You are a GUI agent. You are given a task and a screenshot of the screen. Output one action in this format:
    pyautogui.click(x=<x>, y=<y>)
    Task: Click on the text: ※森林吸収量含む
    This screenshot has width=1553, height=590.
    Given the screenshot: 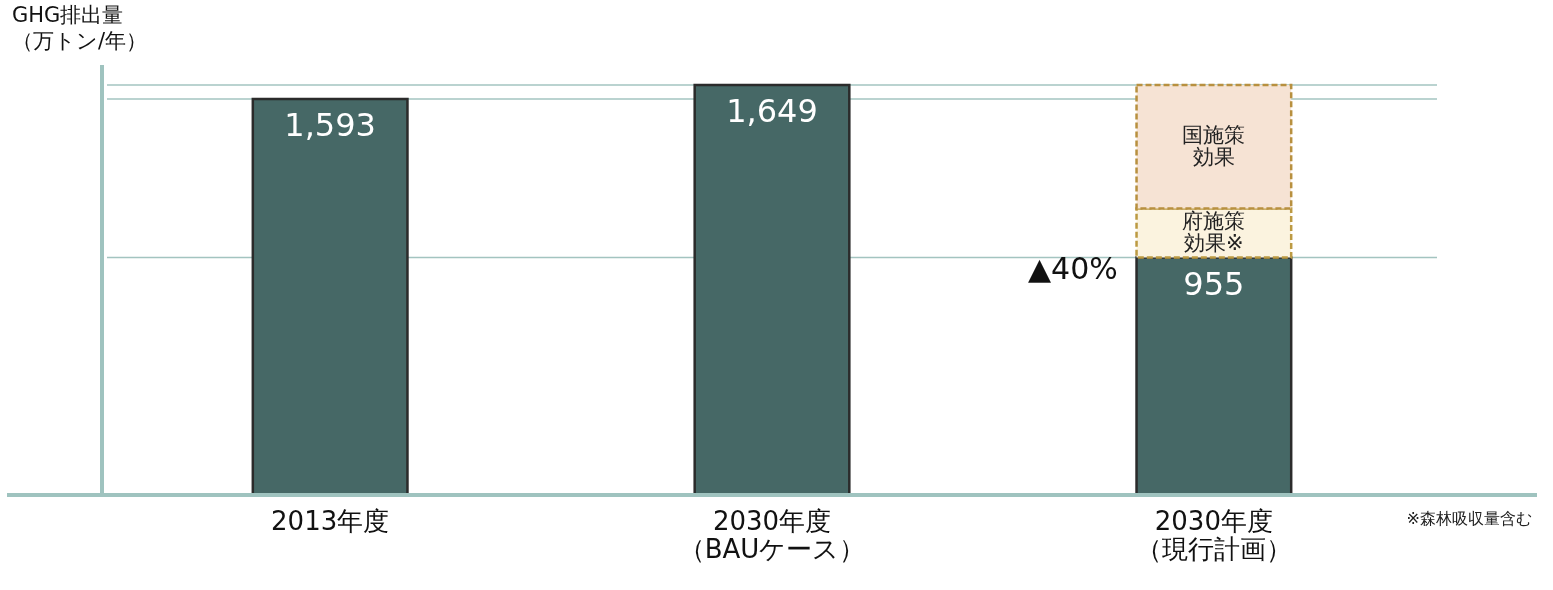 What is the action you would take?
    pyautogui.click(x=1469, y=518)
    